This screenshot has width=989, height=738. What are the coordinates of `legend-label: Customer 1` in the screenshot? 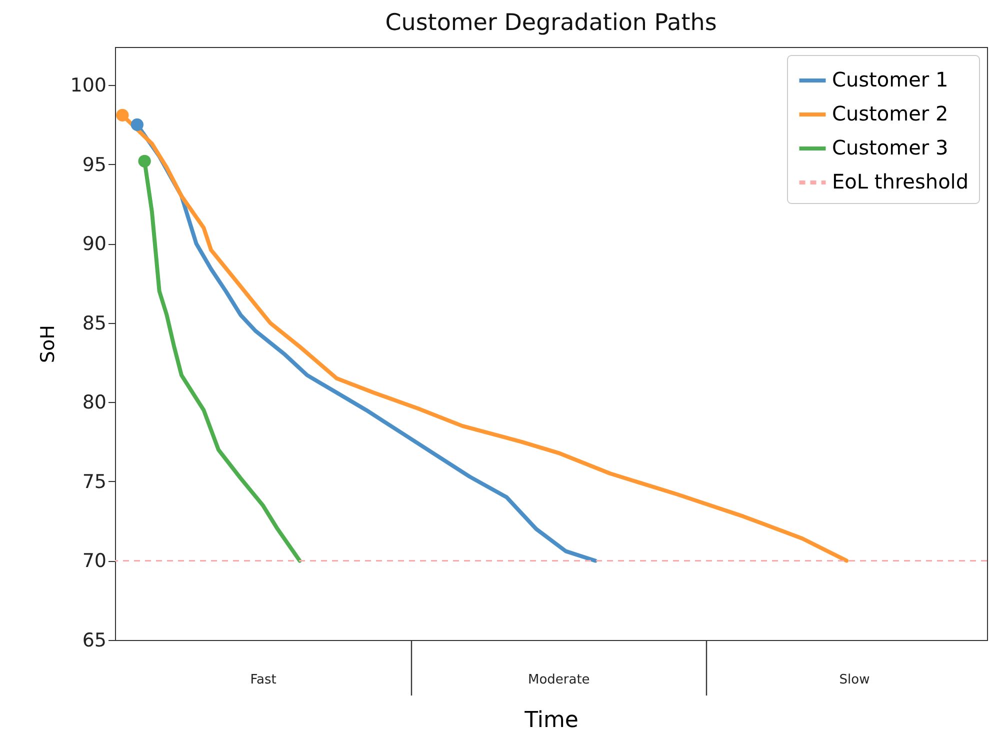 It's located at (890, 80).